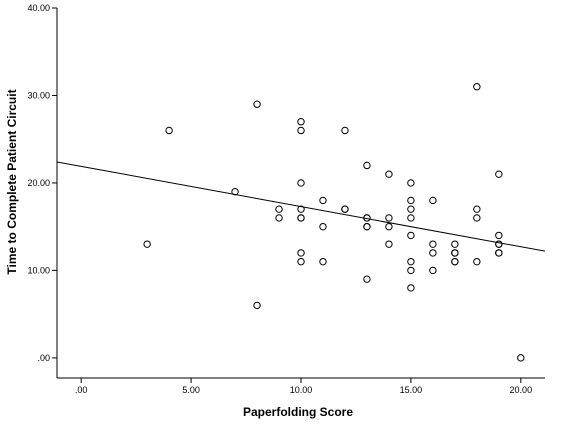  What do you see at coordinates (43, 358) in the screenshot?
I see `y-tick-label: .00` at bounding box center [43, 358].